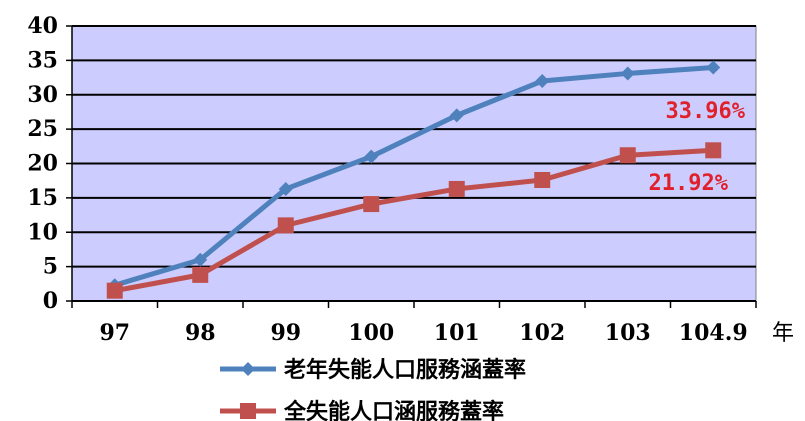 The width and height of the screenshot is (805, 421). Describe the element at coordinates (393, 410) in the screenshot. I see `legend-label: 全失能人口涵服務蓋率` at that location.